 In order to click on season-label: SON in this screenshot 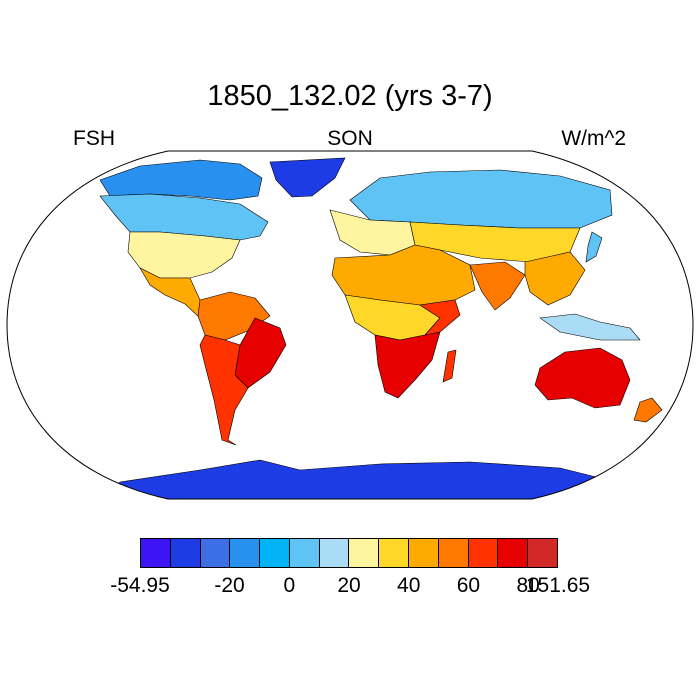, I will do `click(350, 138)`.